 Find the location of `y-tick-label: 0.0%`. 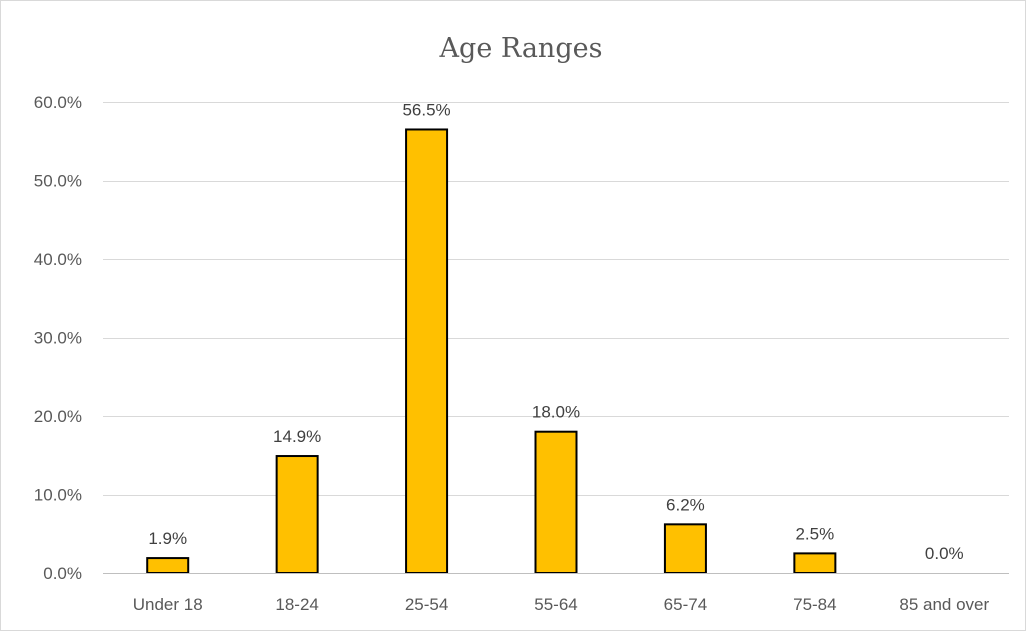

y-tick-label: 0.0% is located at coordinates (62, 573).